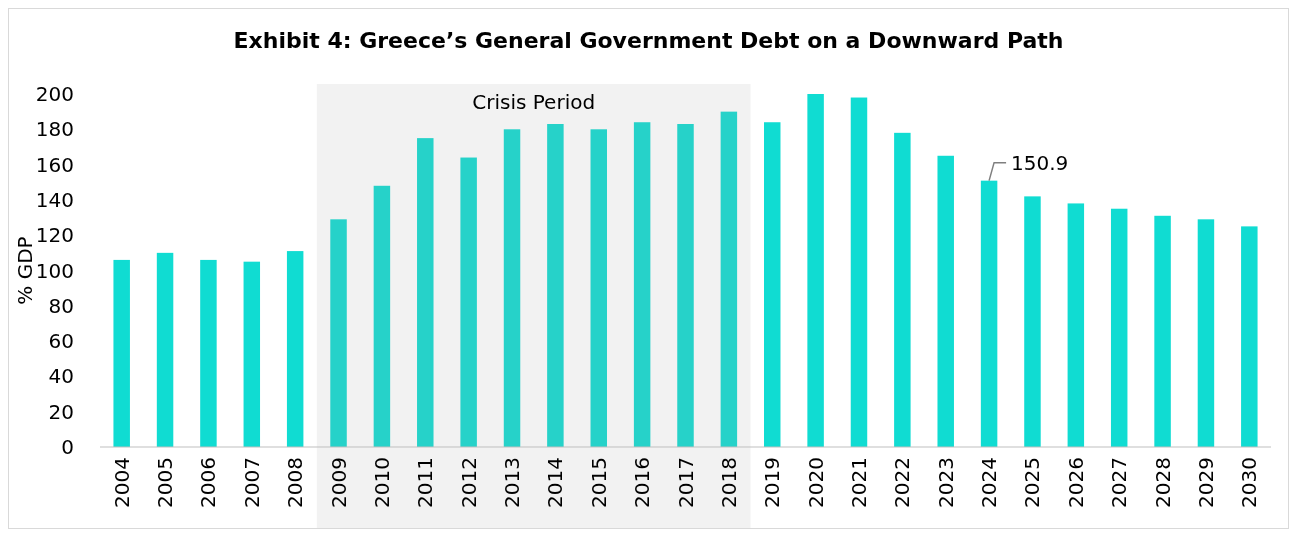  What do you see at coordinates (598, 482) in the screenshot?
I see `x-tick-label: 2015` at bounding box center [598, 482].